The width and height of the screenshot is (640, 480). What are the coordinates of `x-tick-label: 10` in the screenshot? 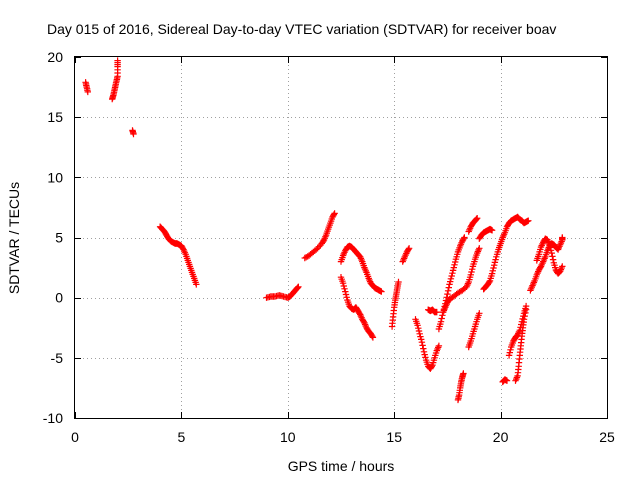 It's located at (288, 437).